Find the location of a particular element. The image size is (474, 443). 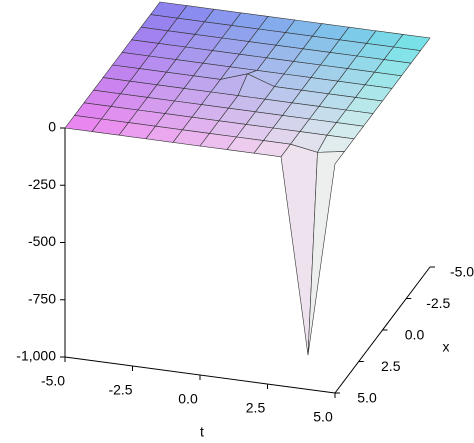

t-tick-label: 0.0 is located at coordinates (188, 399).